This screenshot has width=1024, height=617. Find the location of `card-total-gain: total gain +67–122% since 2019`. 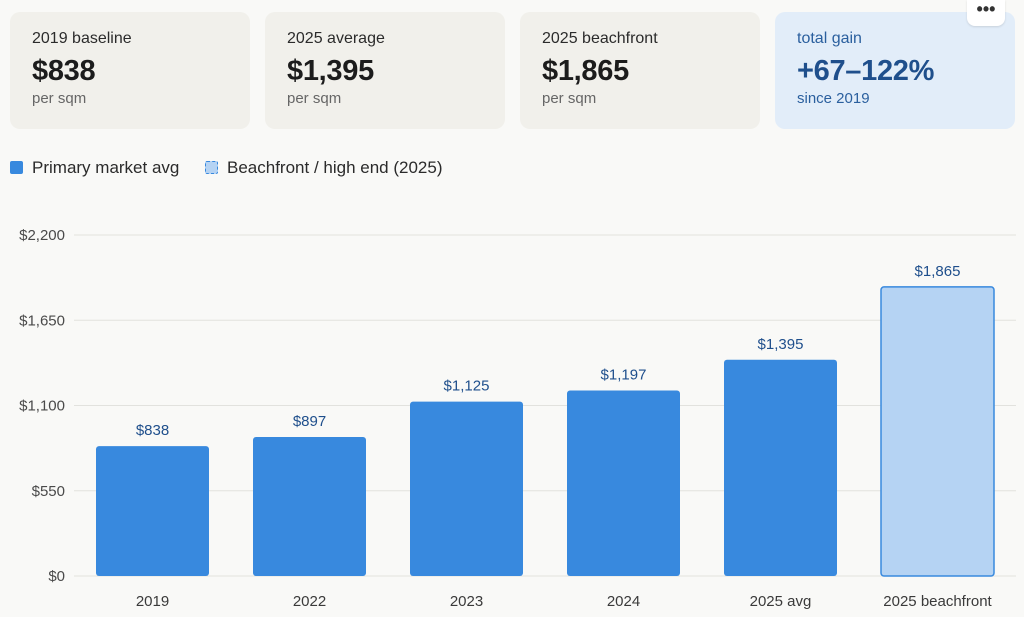

card-total-gain: total gain +67–122% since 2019 is located at coordinates (895, 70).